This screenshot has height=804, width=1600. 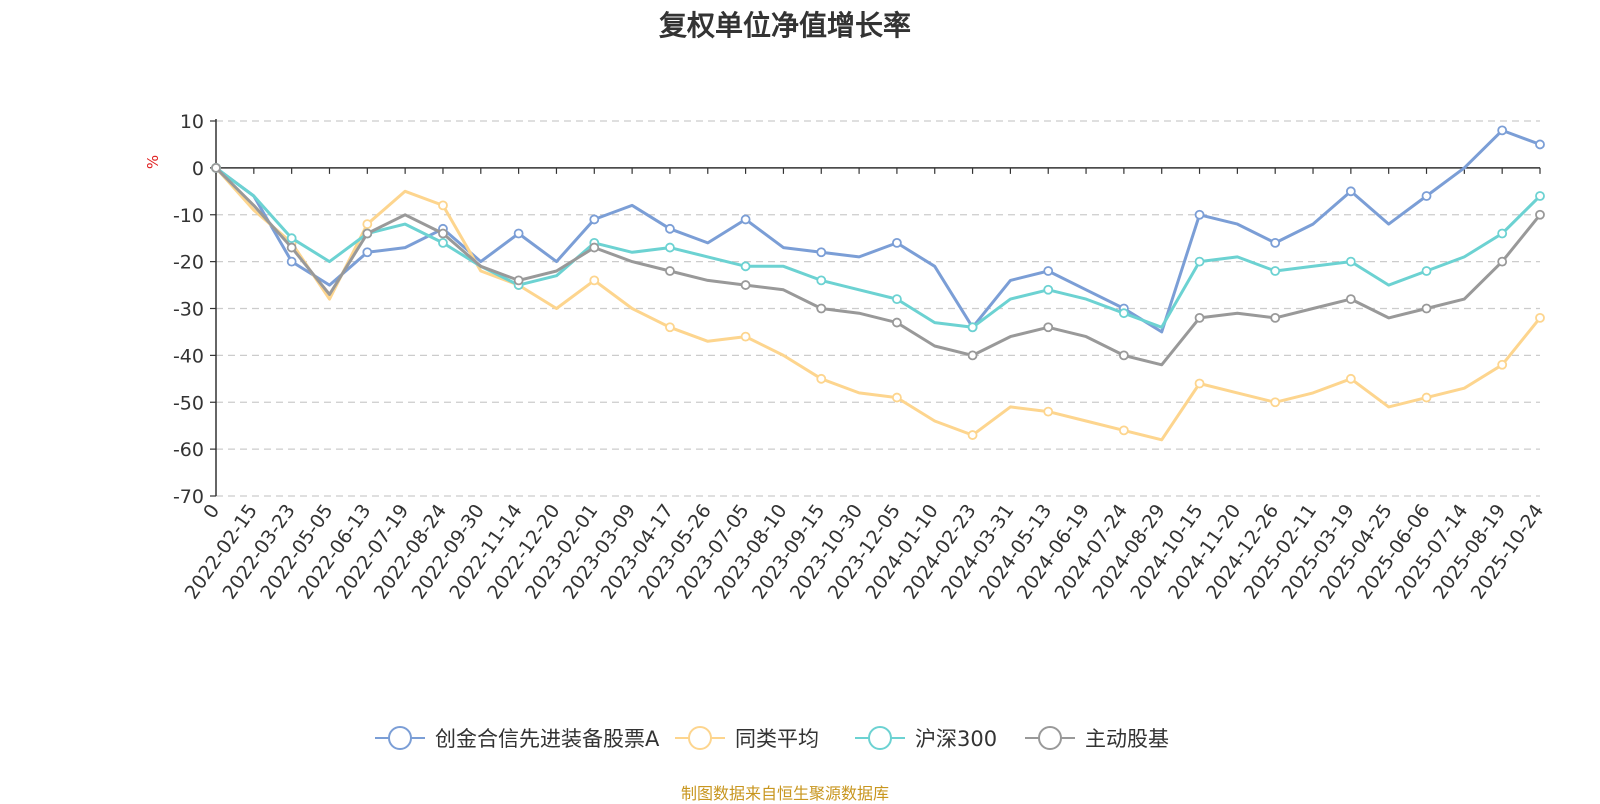 I want to click on legend-label: 沪深300, so click(x=956, y=739).